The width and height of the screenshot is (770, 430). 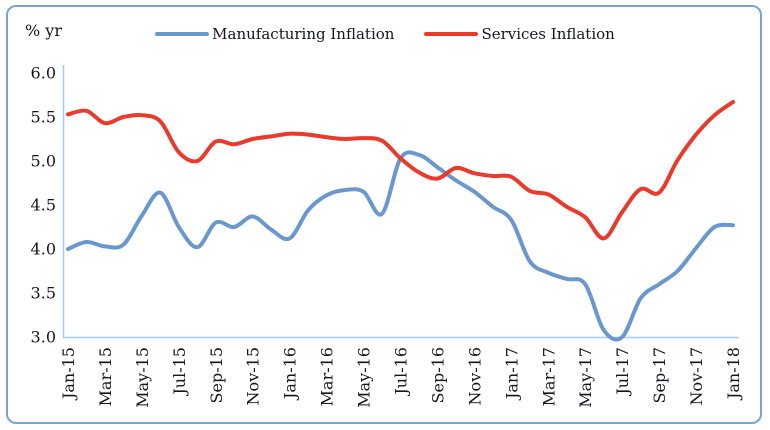 I want to click on x-axis-tick-label: Nov-16, so click(x=474, y=376).